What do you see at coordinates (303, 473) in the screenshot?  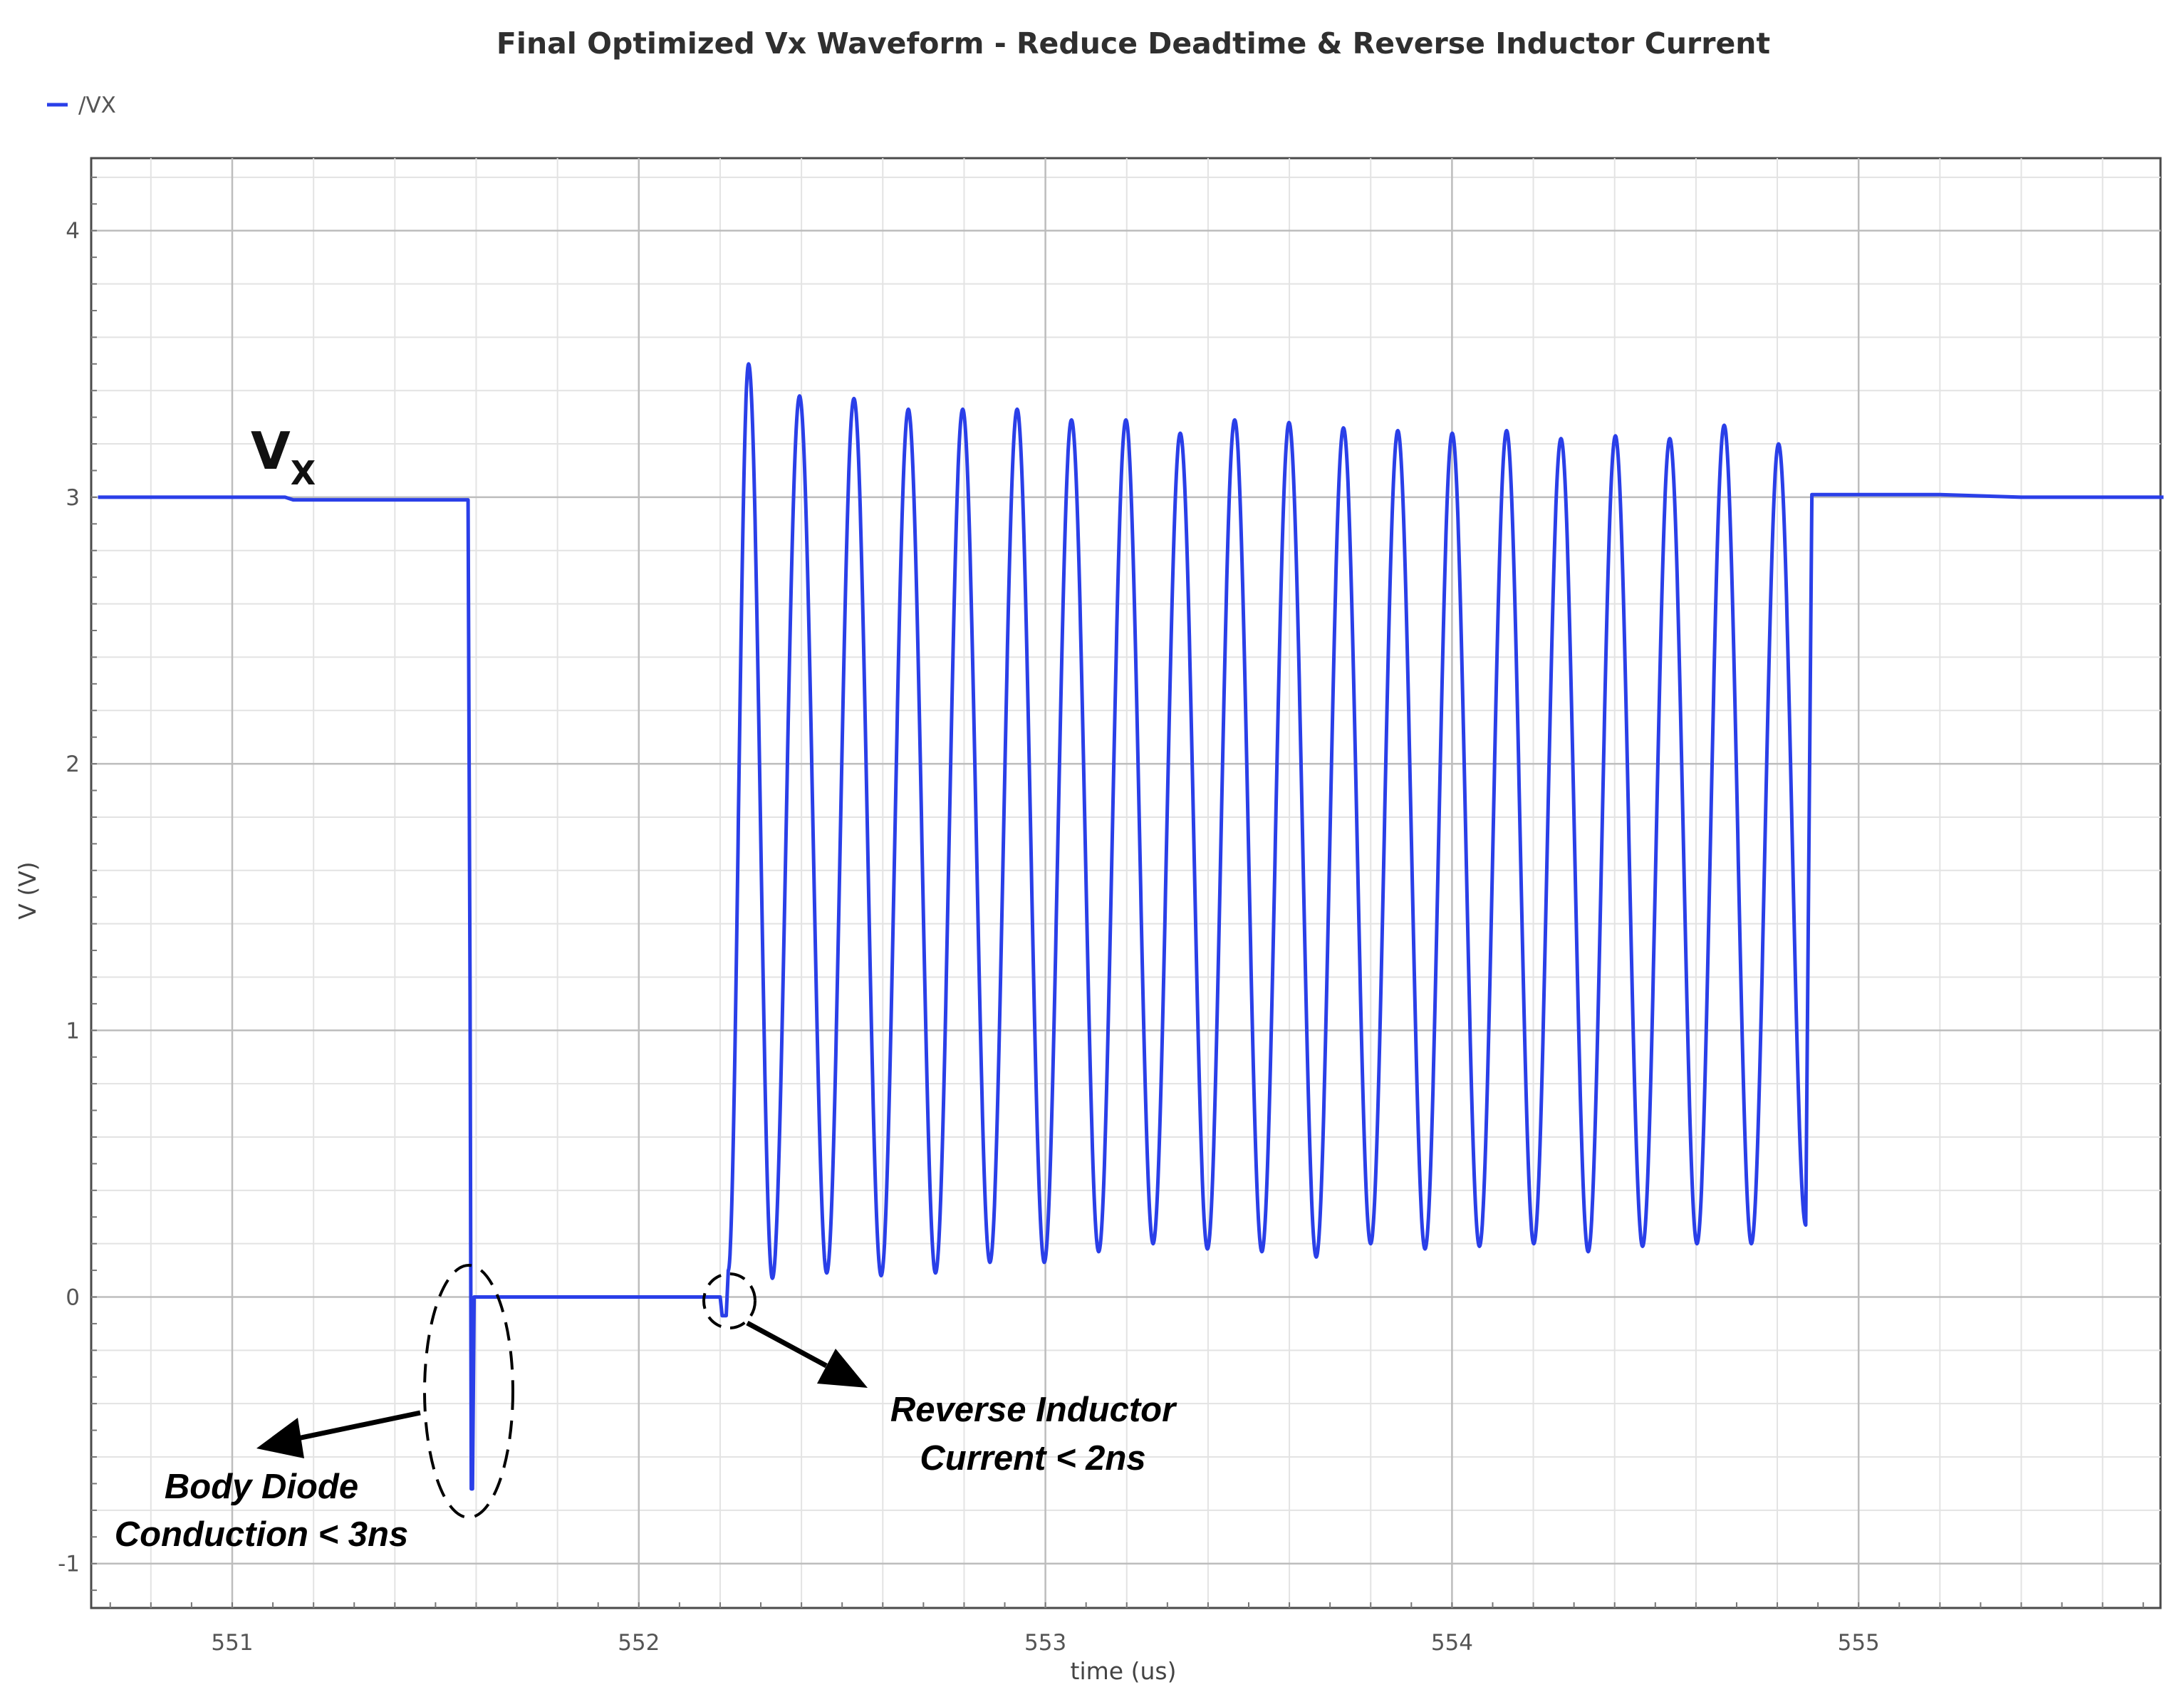 I see `vx-label-subscript: X` at bounding box center [303, 473].